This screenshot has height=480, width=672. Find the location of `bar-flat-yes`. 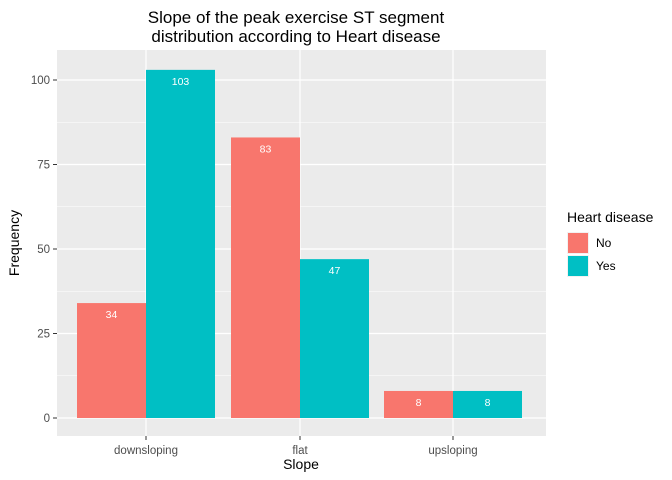

bar-flat-yes is located at coordinates (334, 338).